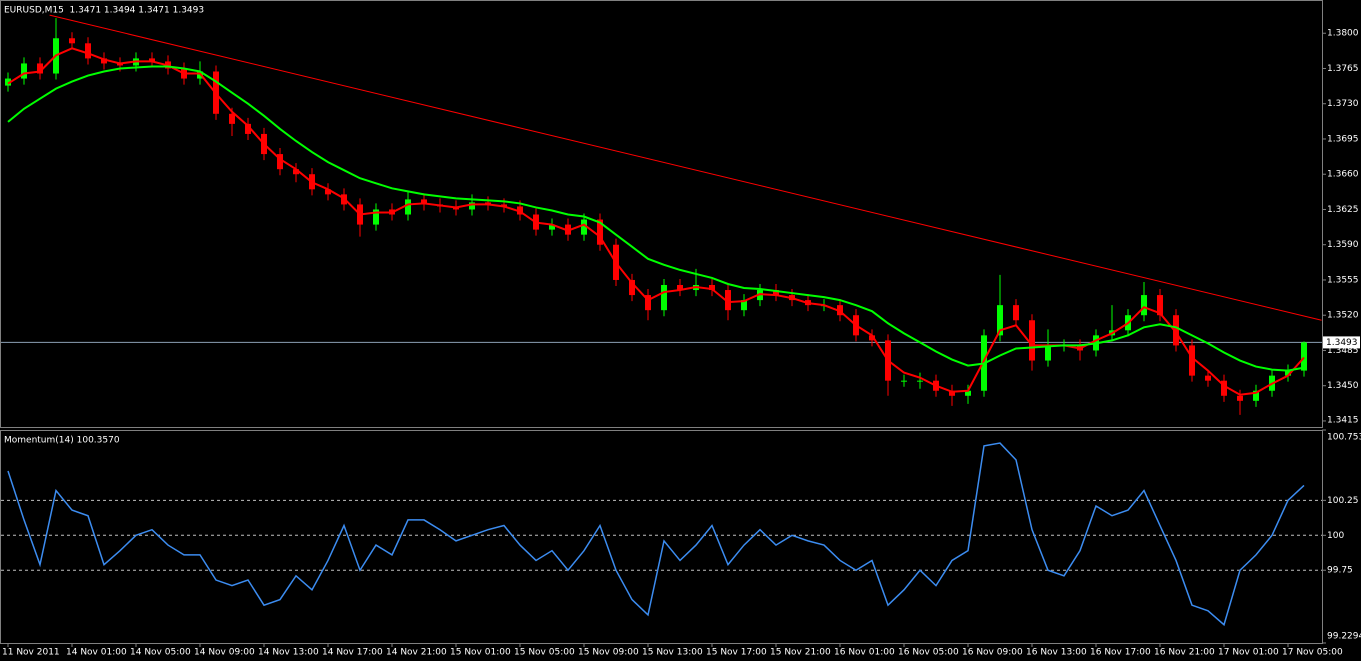  I want to click on y-tick-label: 1.3695, so click(1343, 139).